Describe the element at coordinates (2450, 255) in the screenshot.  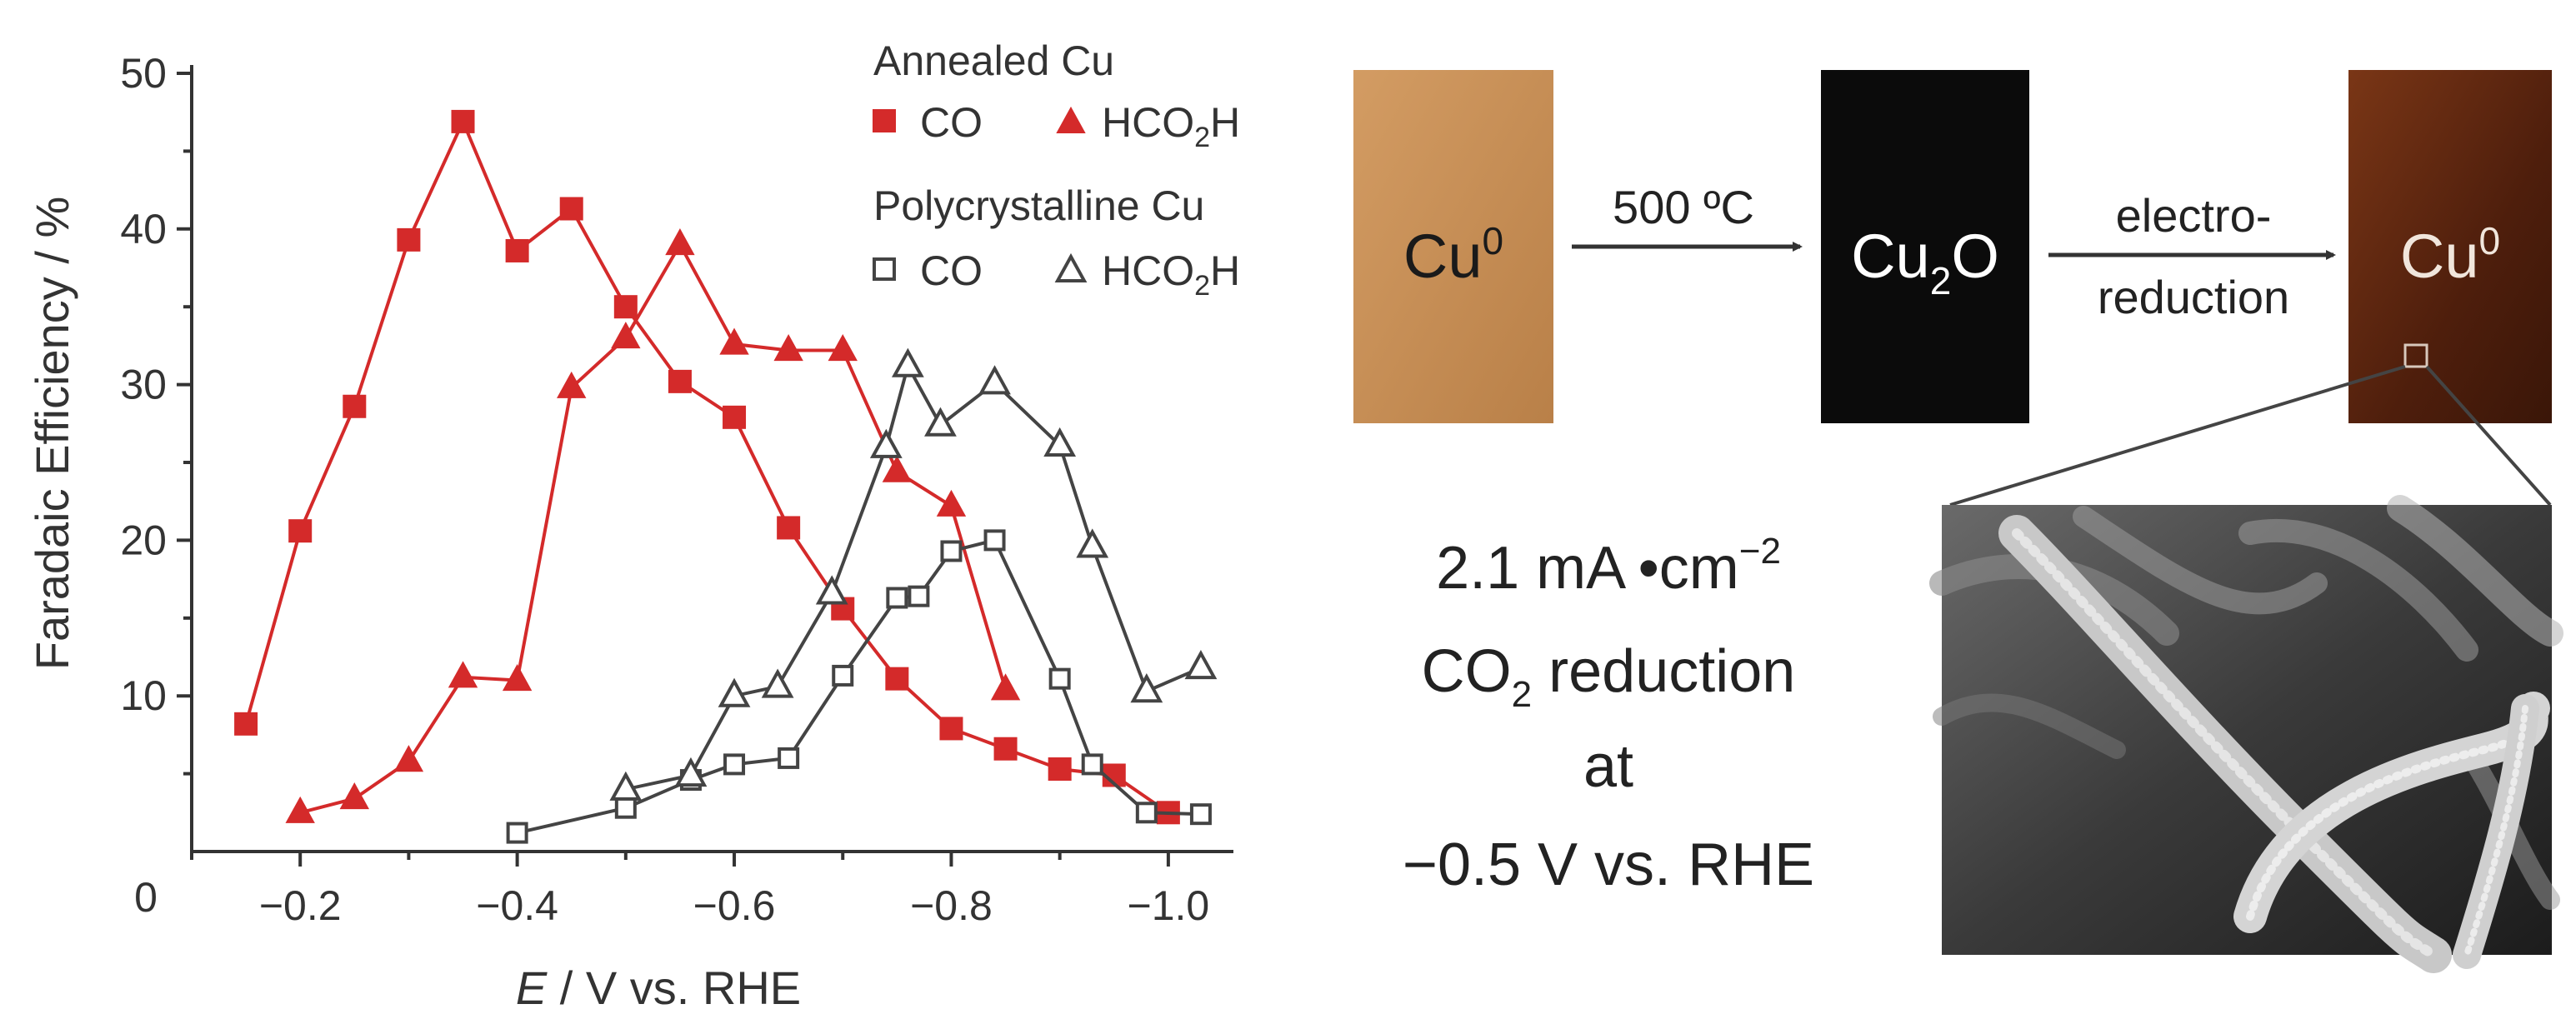
I see `sample-cu-reduced-label: Cu0` at that location.